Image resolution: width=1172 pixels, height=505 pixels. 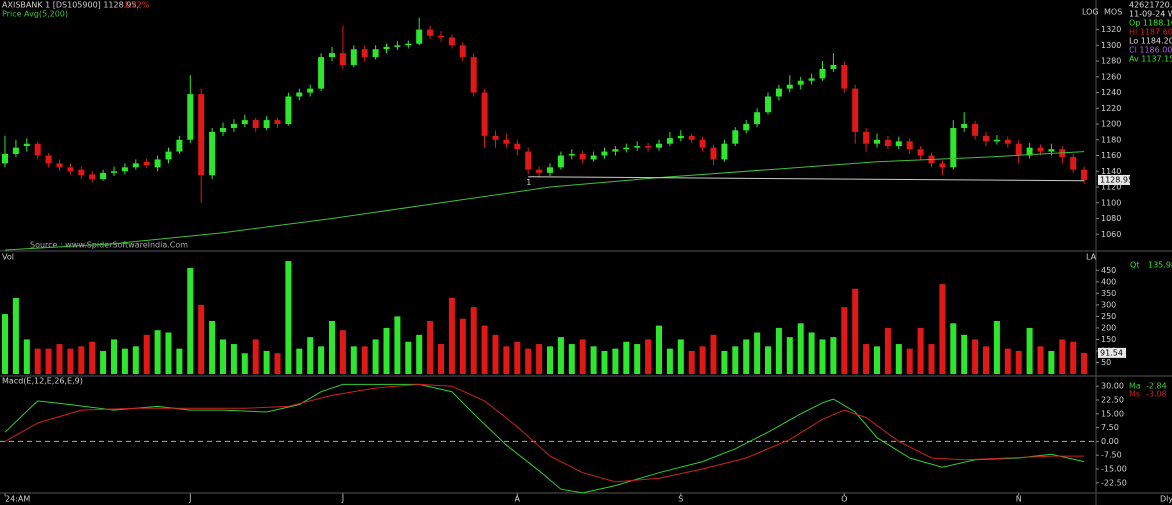 I want to click on info-label: 11-09-24 We, so click(x=1150, y=14).